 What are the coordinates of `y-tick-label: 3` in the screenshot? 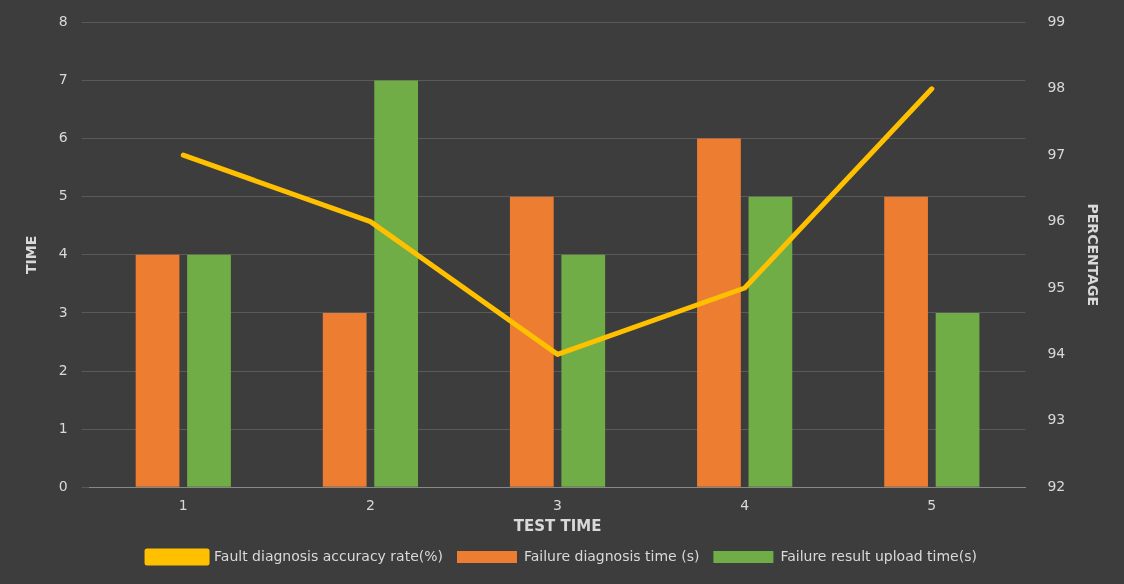 It's located at (63, 311).